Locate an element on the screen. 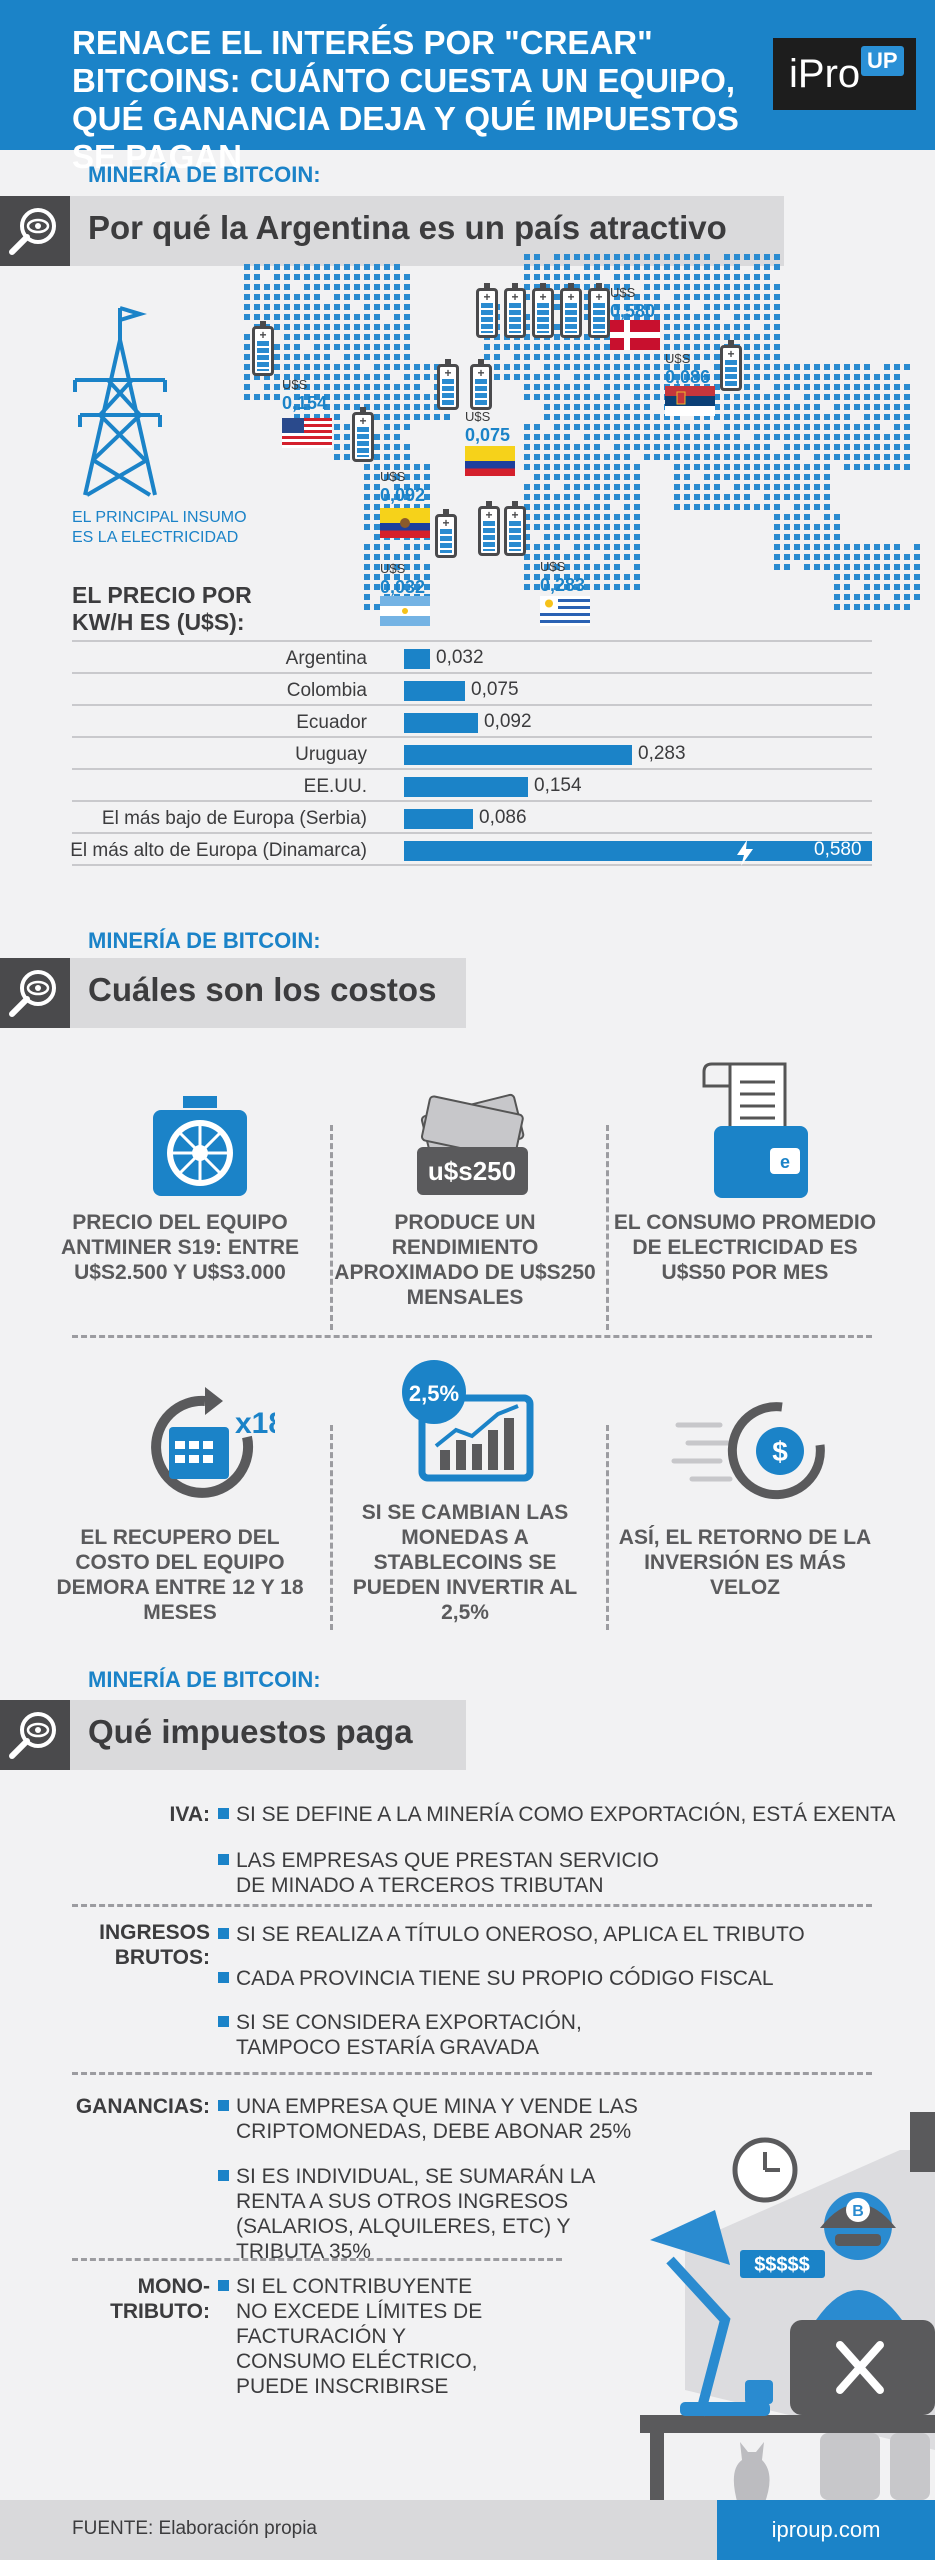 The width and height of the screenshot is (935, 2560). precio-label-line-2: KW/H ES (u$s): is located at coordinates (158, 622).